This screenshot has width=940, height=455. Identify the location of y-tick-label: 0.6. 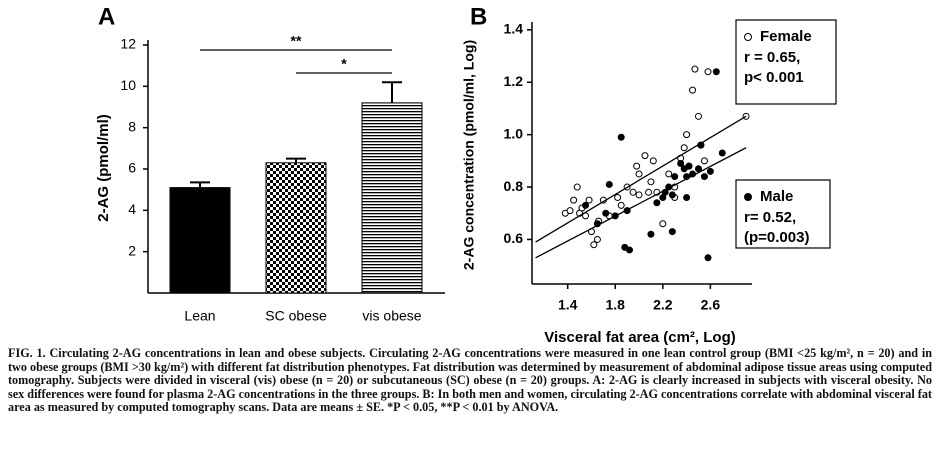
(514, 238).